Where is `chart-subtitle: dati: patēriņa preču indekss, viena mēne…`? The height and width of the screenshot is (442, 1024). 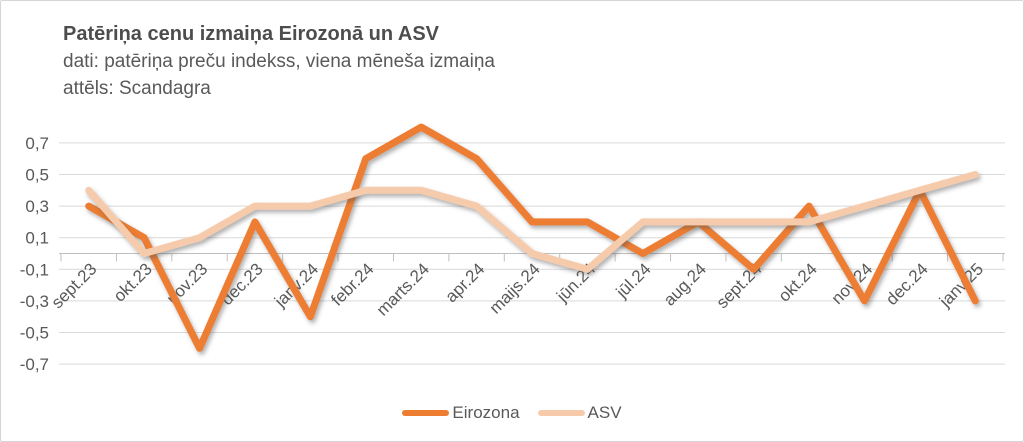 chart-subtitle: dati: patēriņa preču indekss, viena mēne… is located at coordinates (279, 61).